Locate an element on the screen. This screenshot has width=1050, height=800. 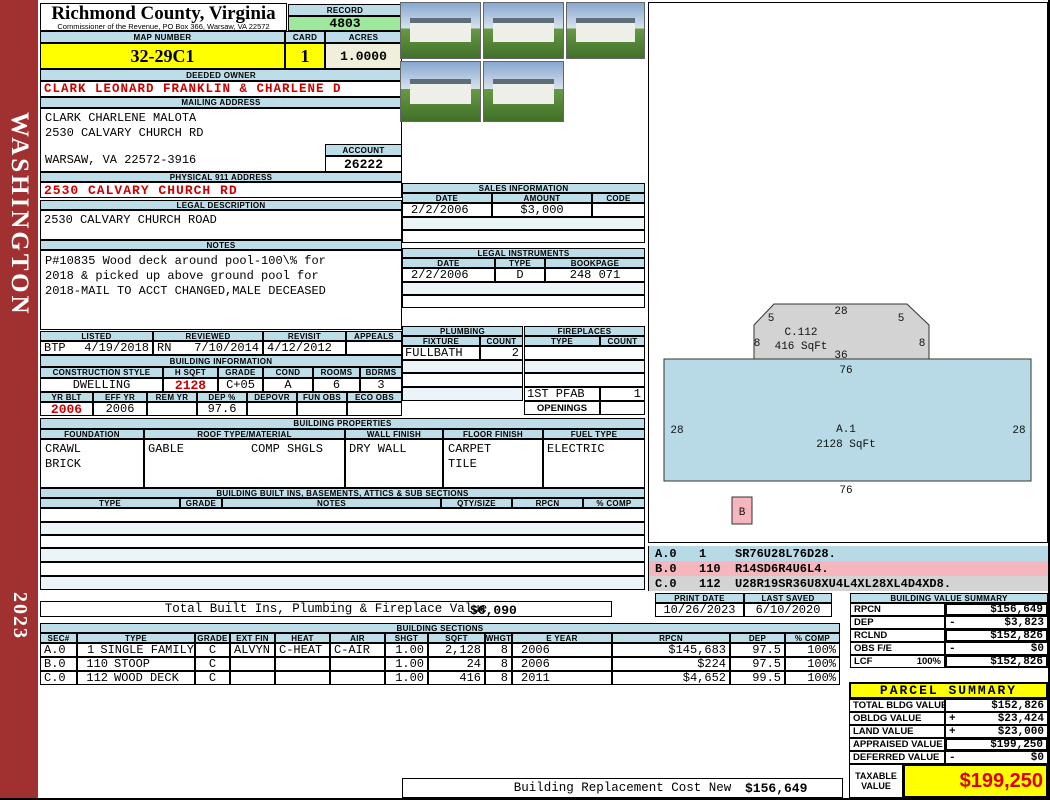
sales-col-amount: AMOUNT is located at coordinates (542, 198).